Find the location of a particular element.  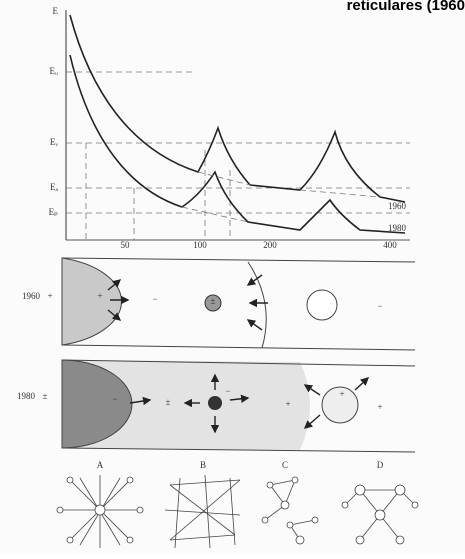

y-label: Eₐ is located at coordinates (54, 187).